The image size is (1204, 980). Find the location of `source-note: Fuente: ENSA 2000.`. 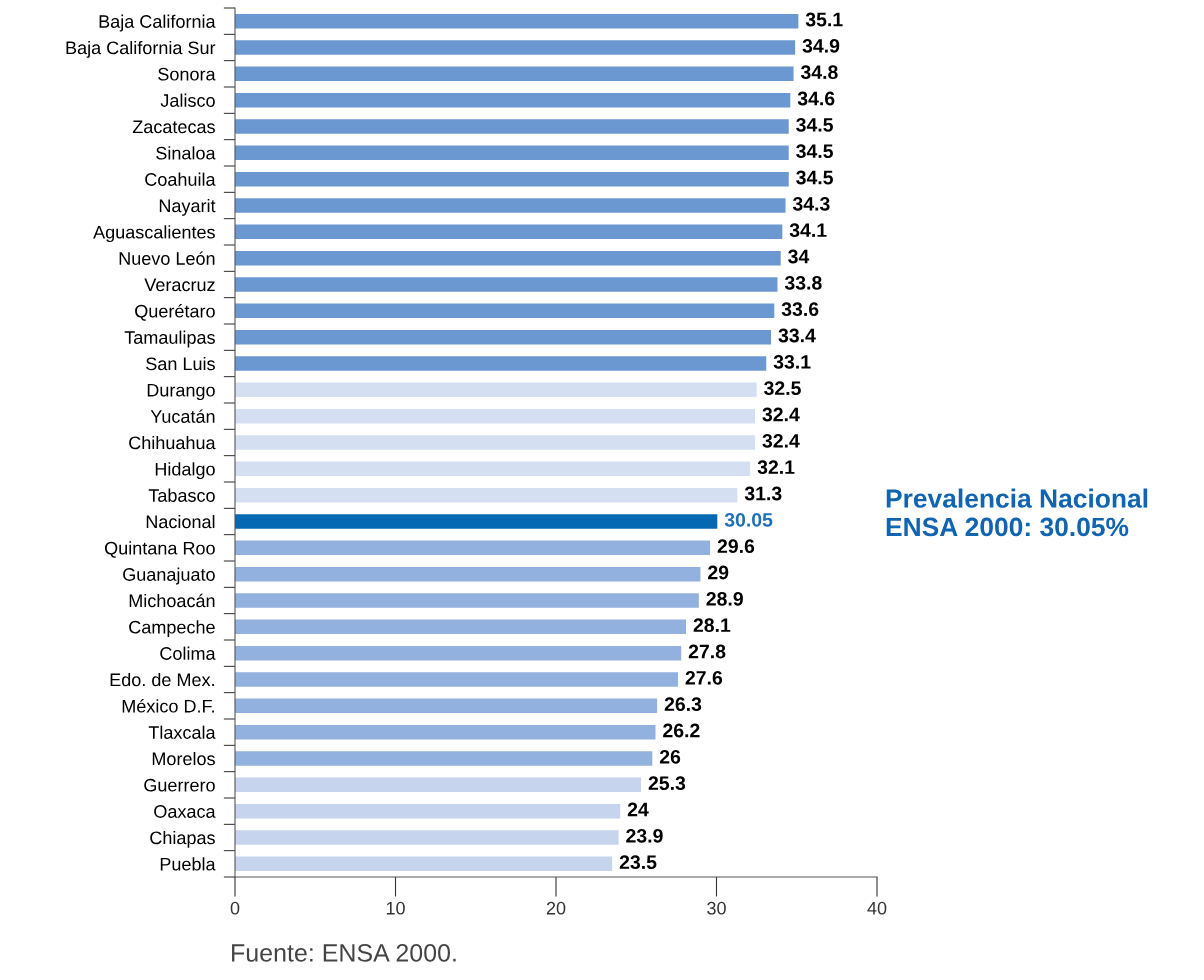

source-note: Fuente: ENSA 2000. is located at coordinates (344, 953).